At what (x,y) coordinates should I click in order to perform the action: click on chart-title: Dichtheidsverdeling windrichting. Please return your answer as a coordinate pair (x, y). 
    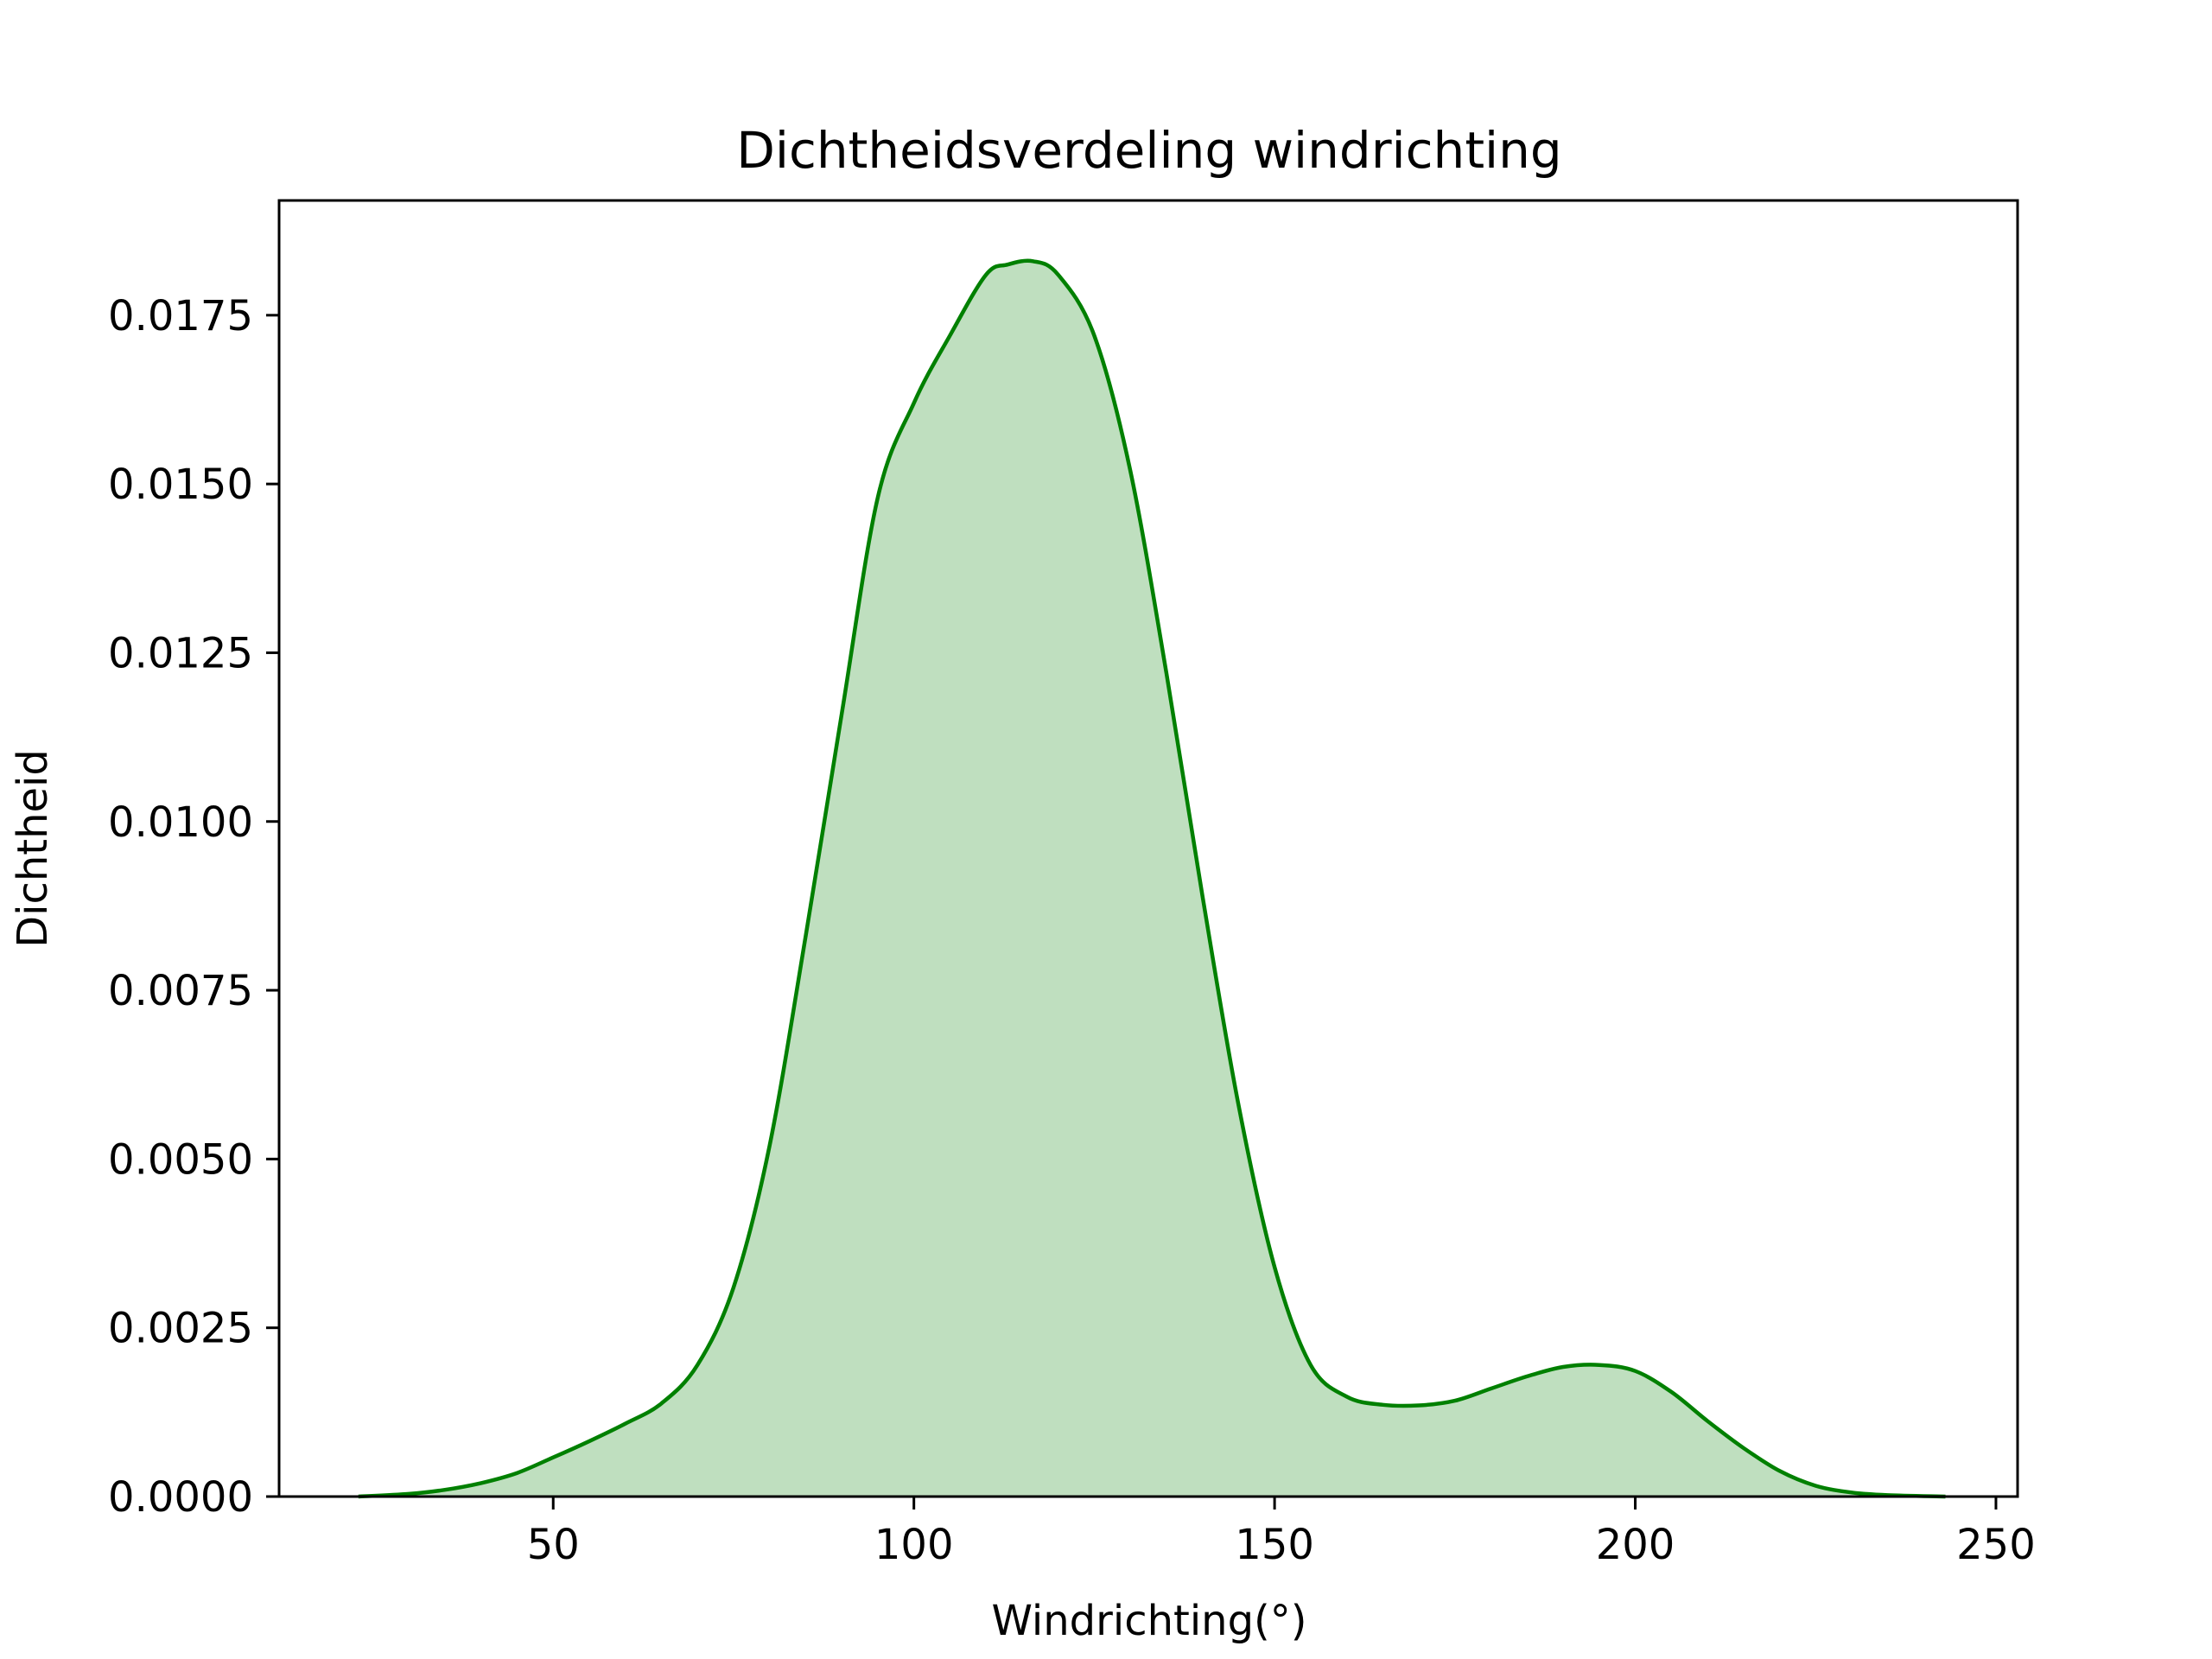
    Looking at the image, I should click on (1149, 150).